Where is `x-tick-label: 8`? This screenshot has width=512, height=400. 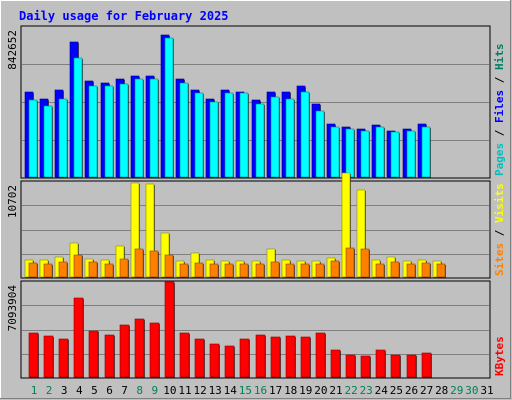
x-tick-label: 8 is located at coordinates (139, 390).